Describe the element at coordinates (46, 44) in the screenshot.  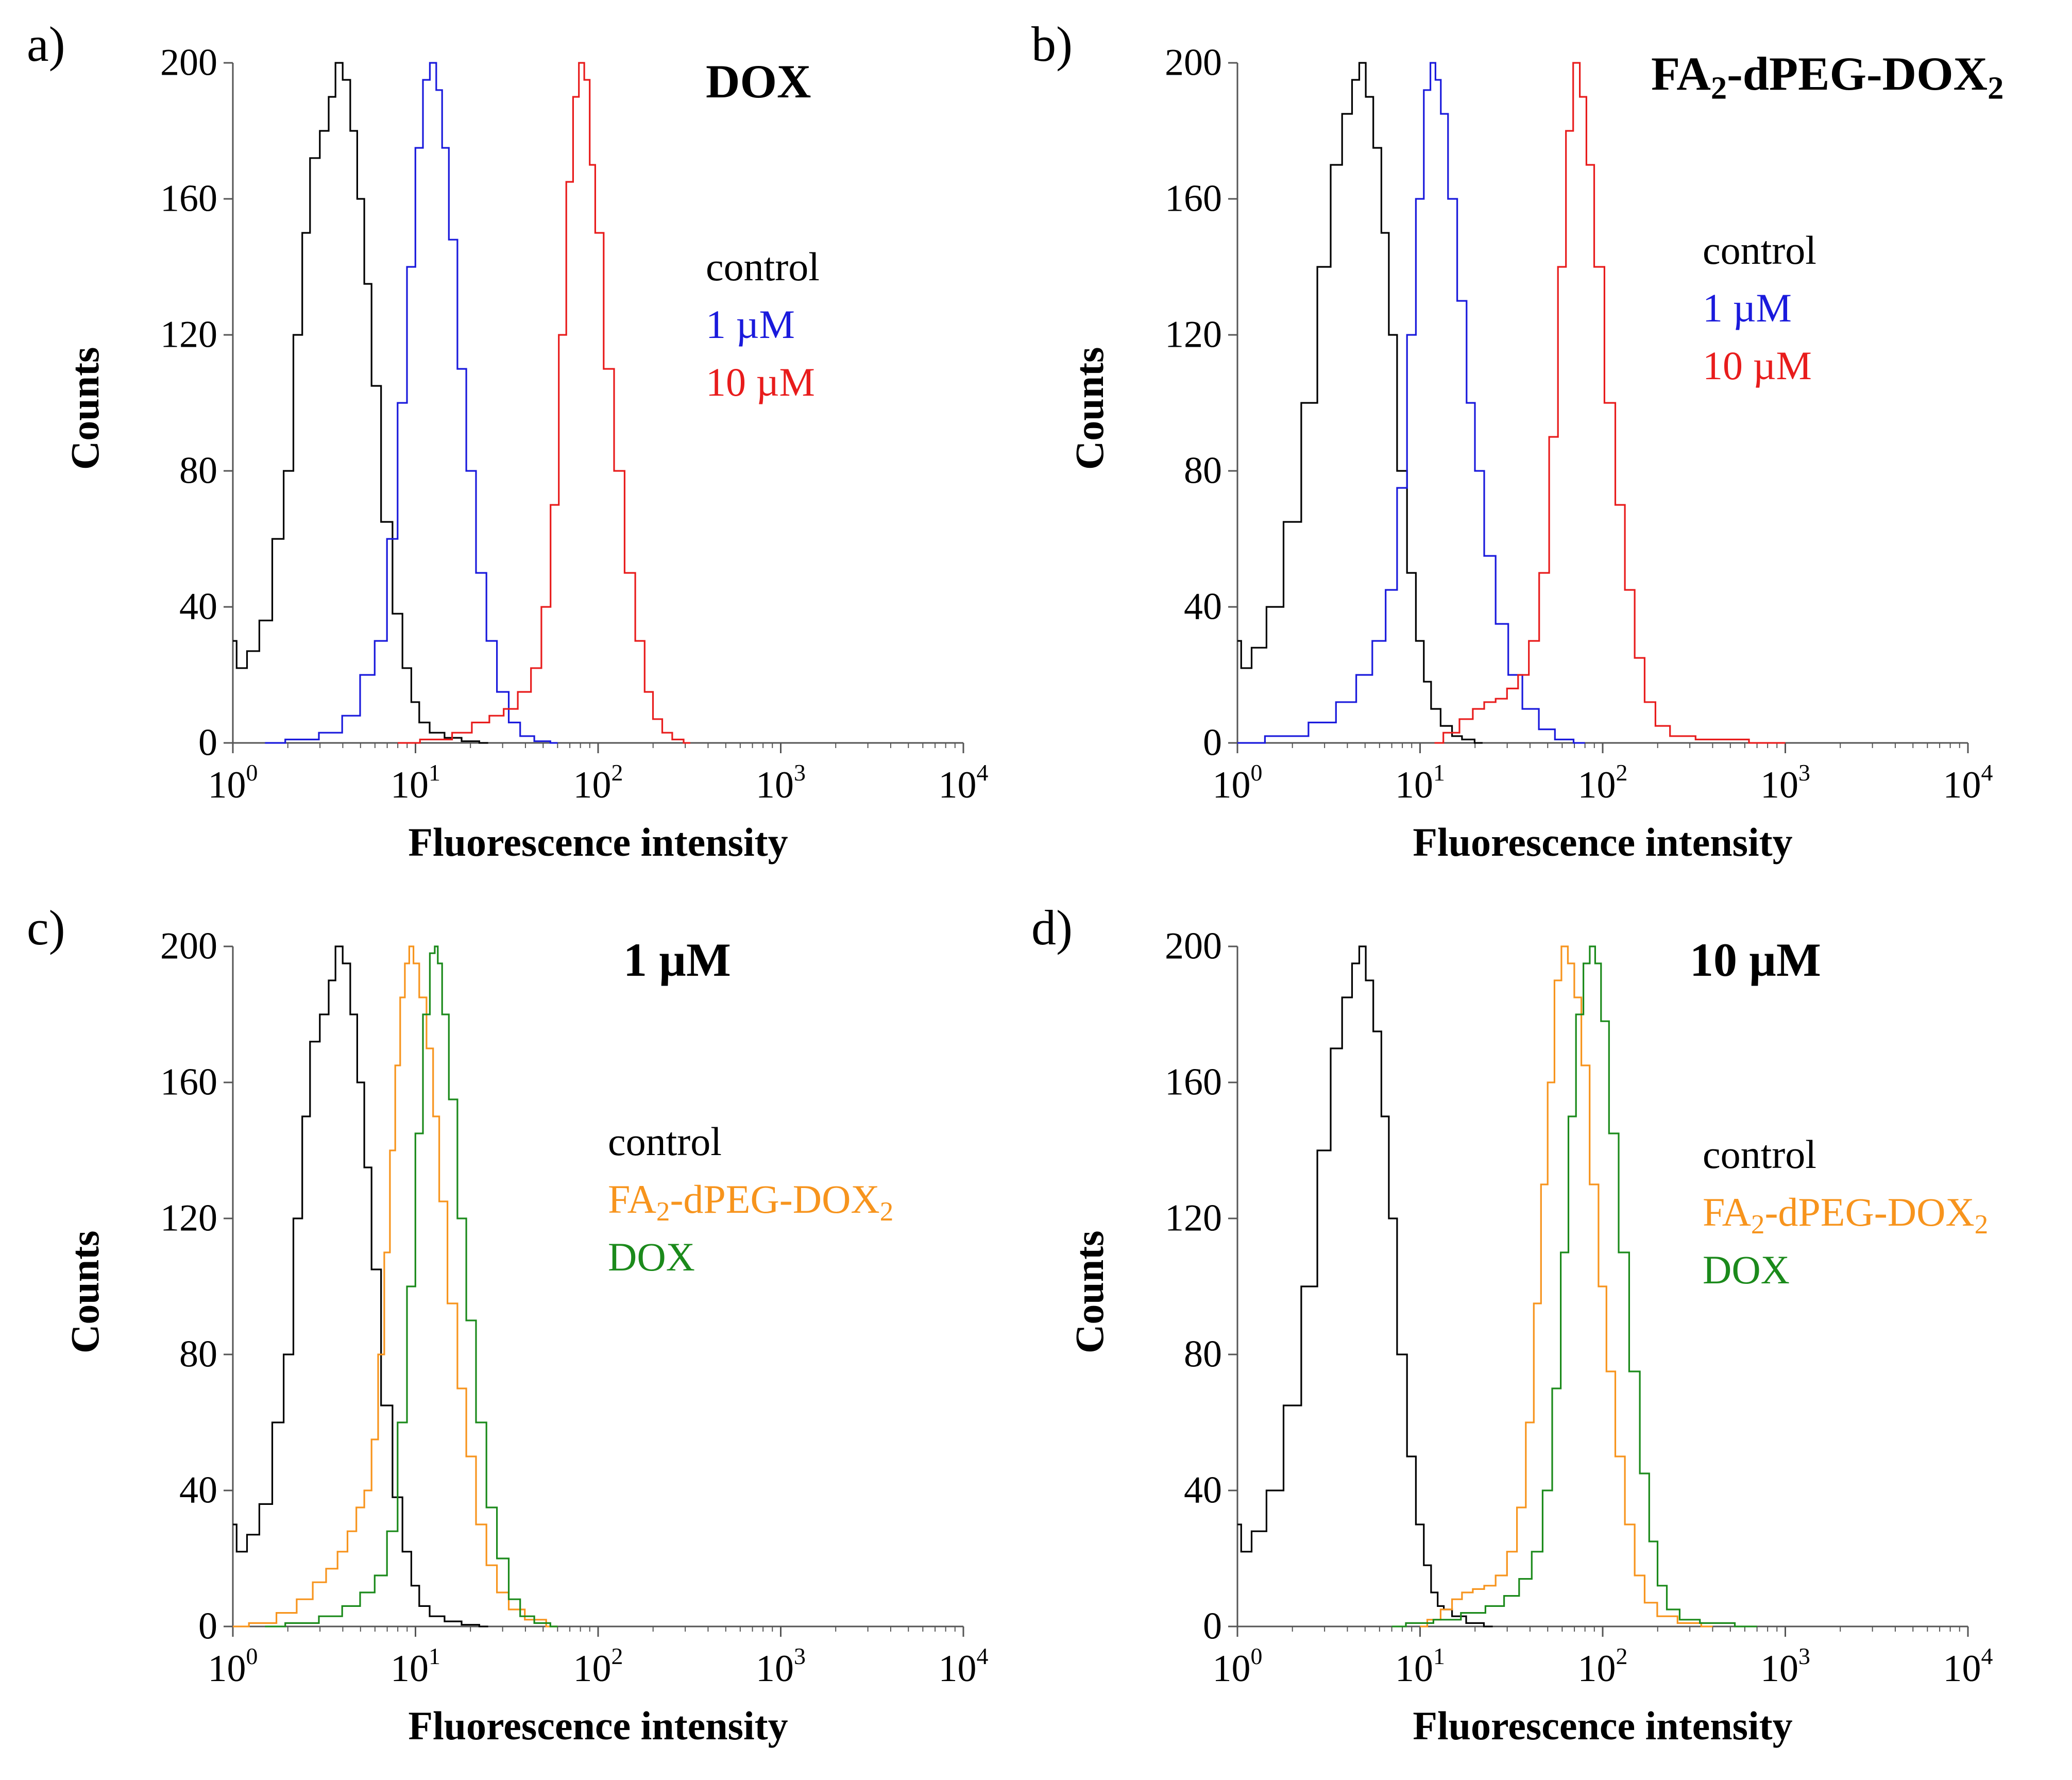
I see `panel-letter: a)` at that location.